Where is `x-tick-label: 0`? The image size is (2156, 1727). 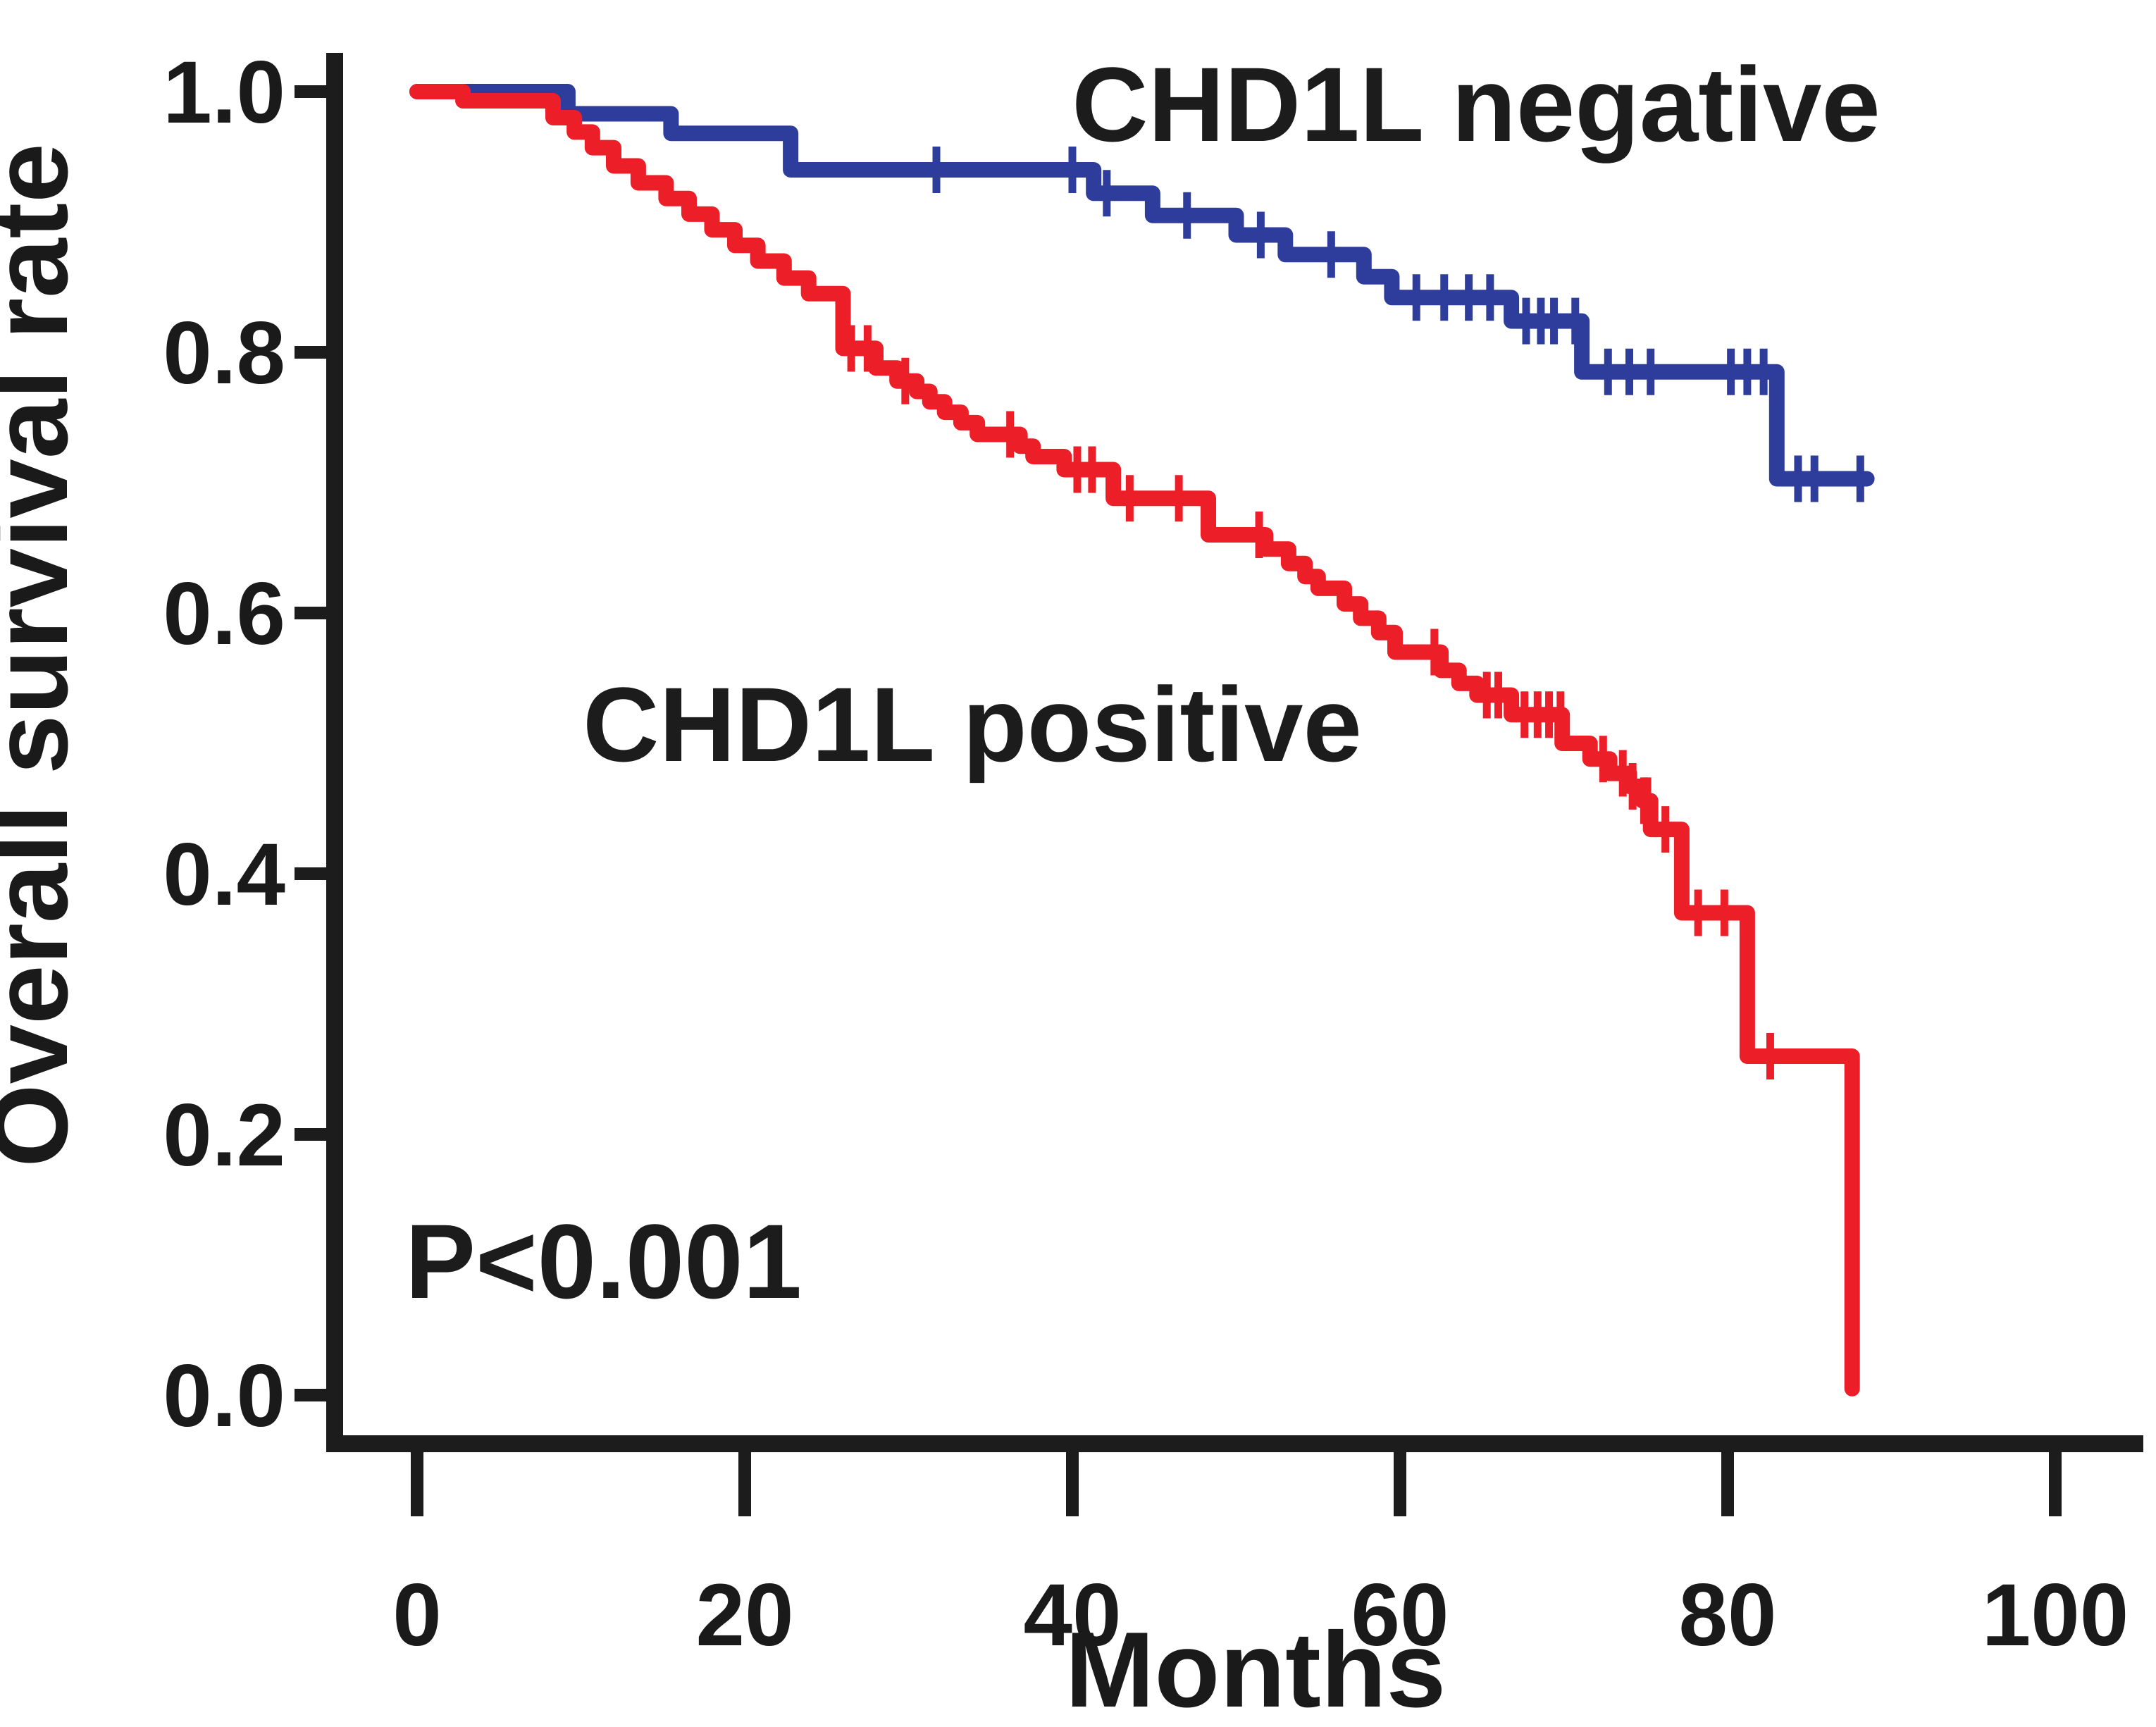
x-tick-label: 0 is located at coordinates (417, 1615).